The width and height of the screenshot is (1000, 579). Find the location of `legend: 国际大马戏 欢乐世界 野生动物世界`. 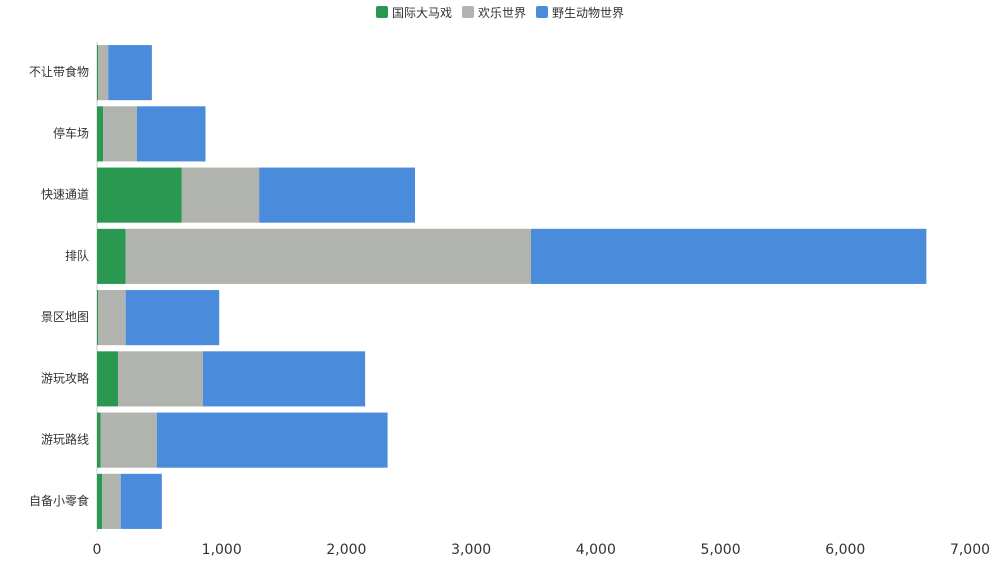

legend: 国际大马戏 欢乐世界 野生动物世界 is located at coordinates (500, 12).